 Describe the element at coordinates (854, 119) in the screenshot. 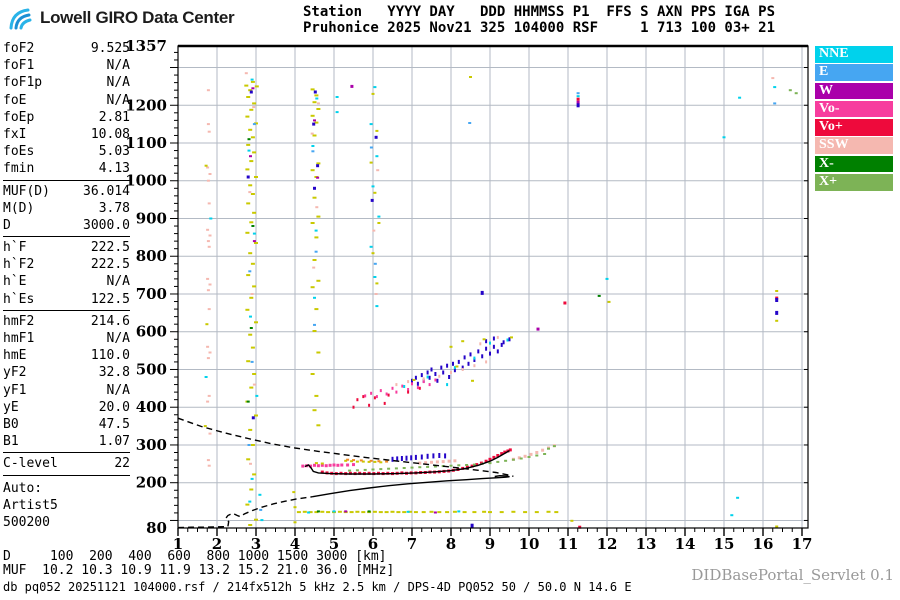

I see `echo-legend: NNE E W Vo- Vo+ SSW X- X+` at that location.